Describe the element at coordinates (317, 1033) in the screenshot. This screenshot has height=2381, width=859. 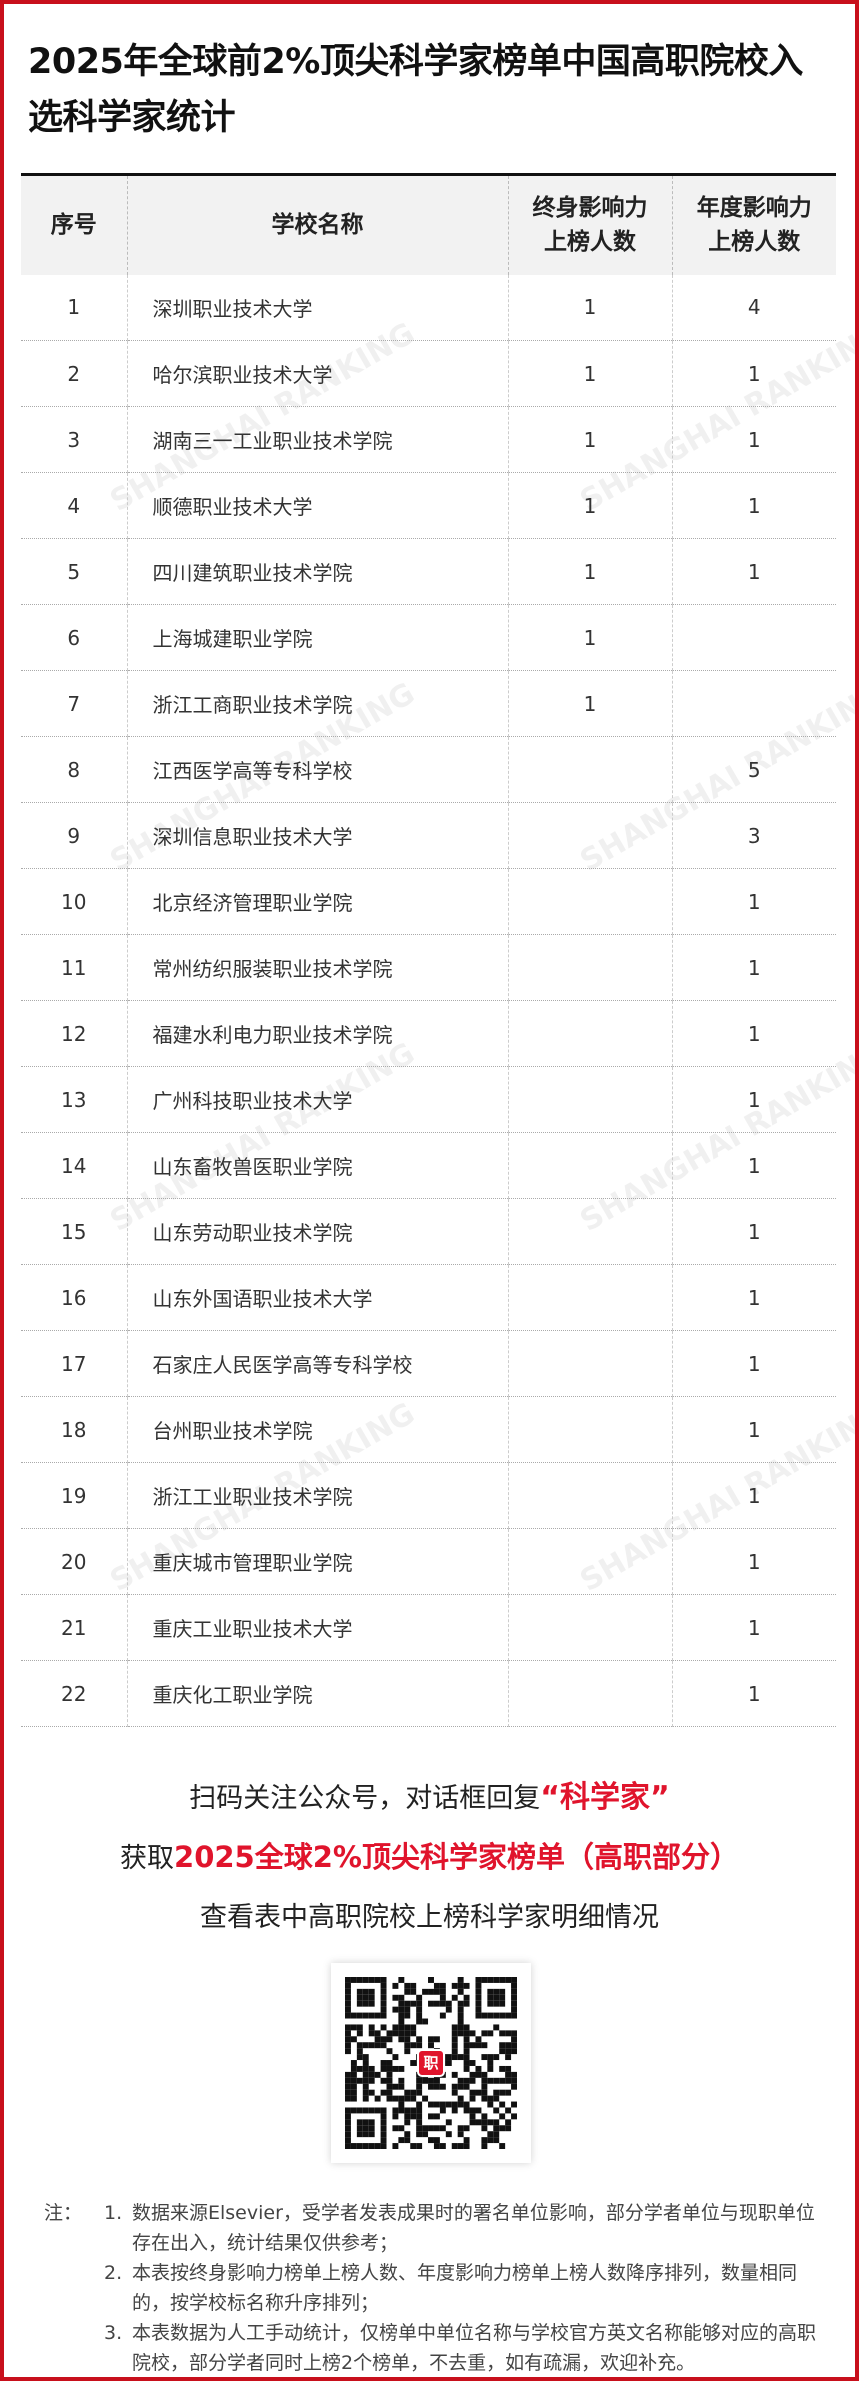
I see `row-school-name: 福建水利电力职业技术学院` at that location.